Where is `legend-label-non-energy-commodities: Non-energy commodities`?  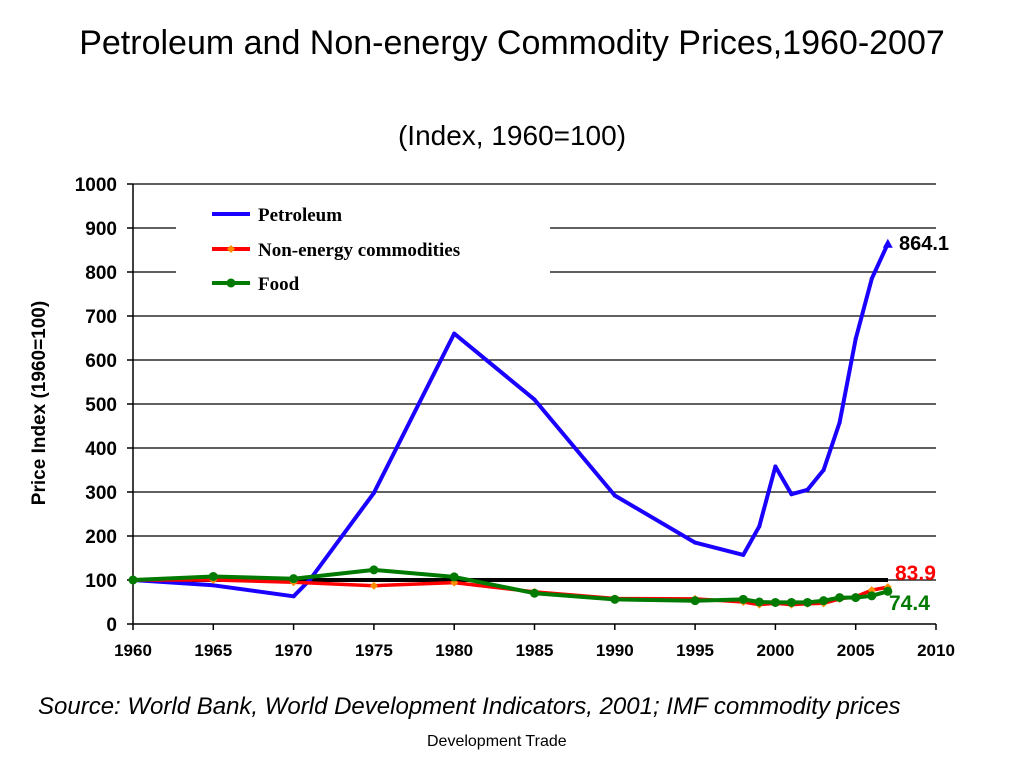
legend-label-non-energy-commodities: Non-energy commodities is located at coordinates (359, 250).